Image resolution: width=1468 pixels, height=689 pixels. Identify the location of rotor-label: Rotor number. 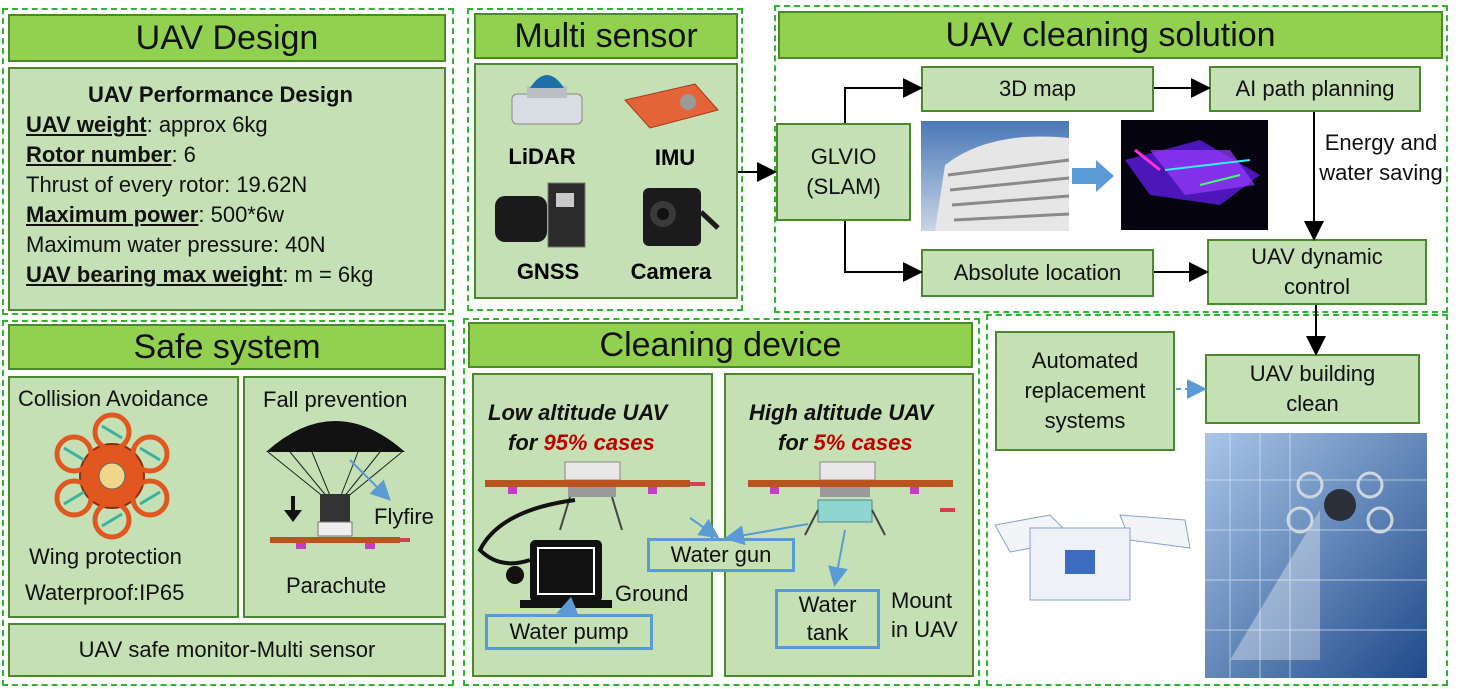
(99, 154).